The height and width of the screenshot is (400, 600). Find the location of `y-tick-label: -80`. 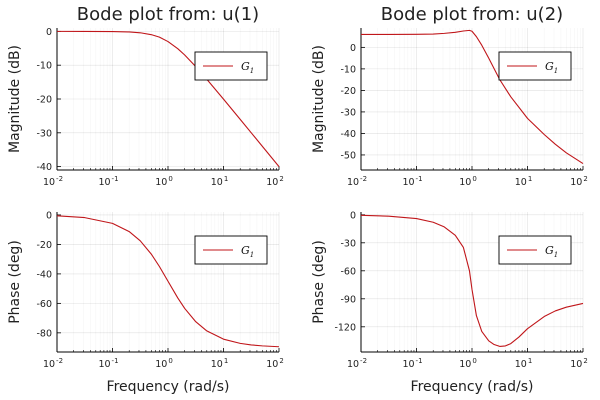

y-tick-label: -80 is located at coordinates (44, 333).